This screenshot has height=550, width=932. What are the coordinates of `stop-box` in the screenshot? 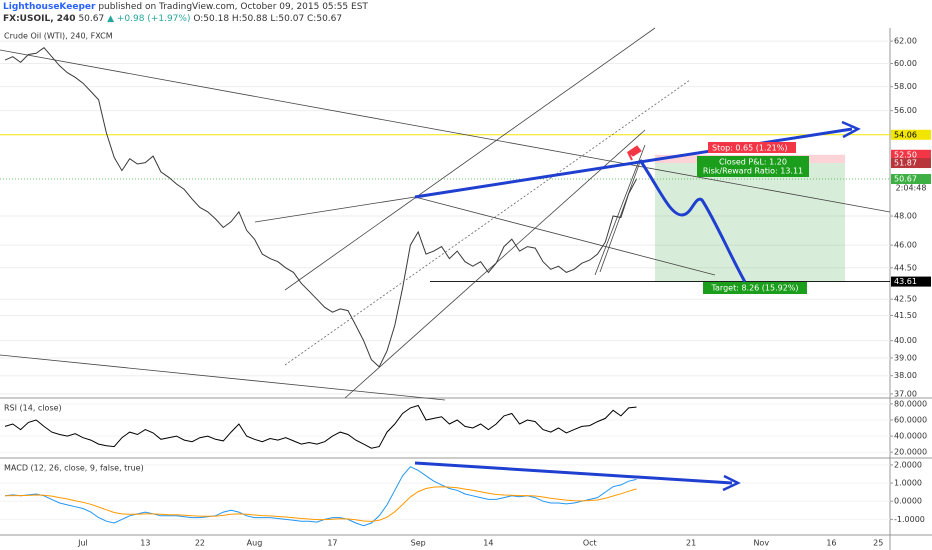 It's located at (752, 147).